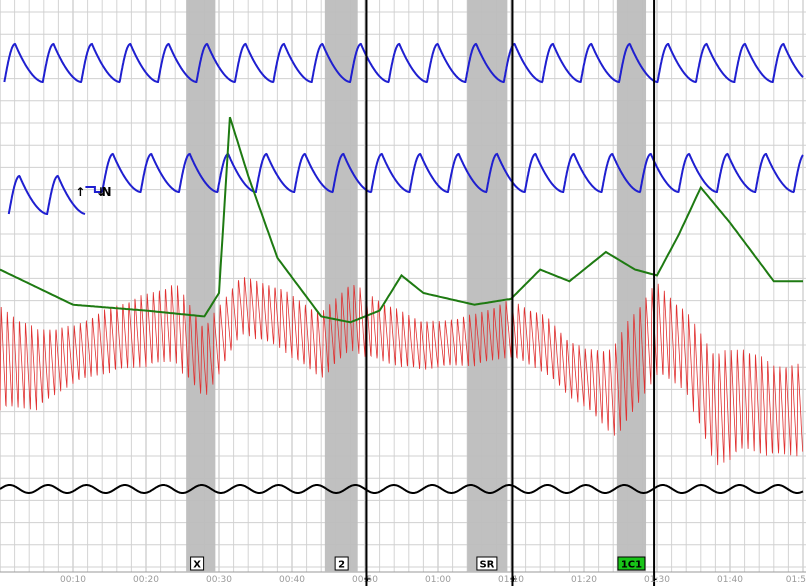 The width and height of the screenshot is (806, 586). I want to click on x-tick-label: 00:50, so click(365, 580).